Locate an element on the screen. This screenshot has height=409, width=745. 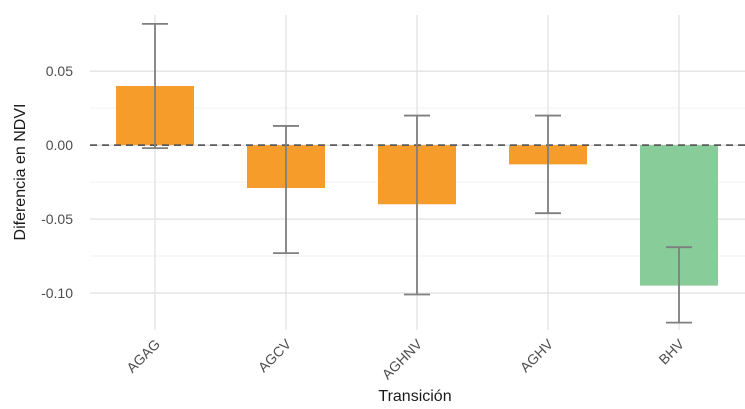
y-tick-label: 0.05 is located at coordinates (59, 71).